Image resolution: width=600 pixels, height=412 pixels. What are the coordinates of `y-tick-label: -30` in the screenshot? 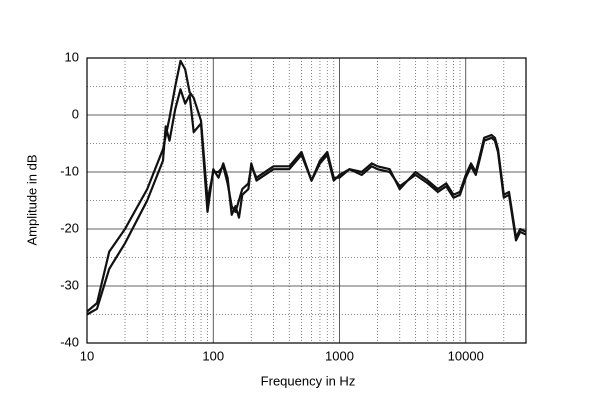 It's located at (69, 284).